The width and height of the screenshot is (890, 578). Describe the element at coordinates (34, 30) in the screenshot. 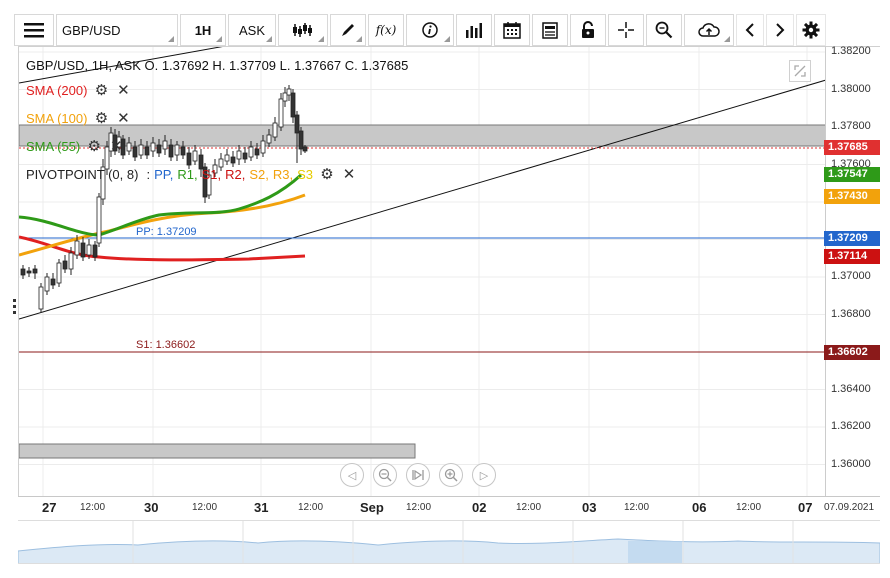

I see `menu-button` at that location.